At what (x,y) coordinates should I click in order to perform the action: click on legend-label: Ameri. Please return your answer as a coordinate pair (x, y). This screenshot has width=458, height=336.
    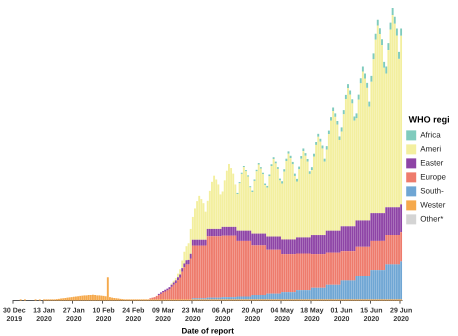
    Looking at the image, I should click on (431, 149).